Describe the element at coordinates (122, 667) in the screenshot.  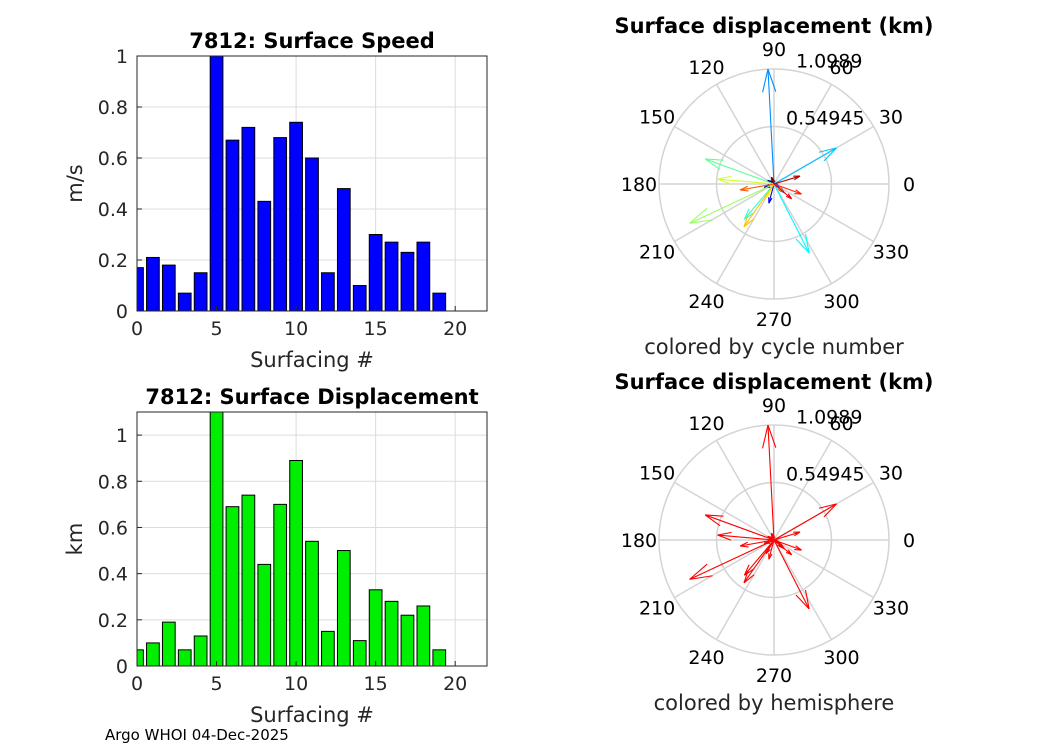
I see `disp-ytick-label-0: 0` at that location.